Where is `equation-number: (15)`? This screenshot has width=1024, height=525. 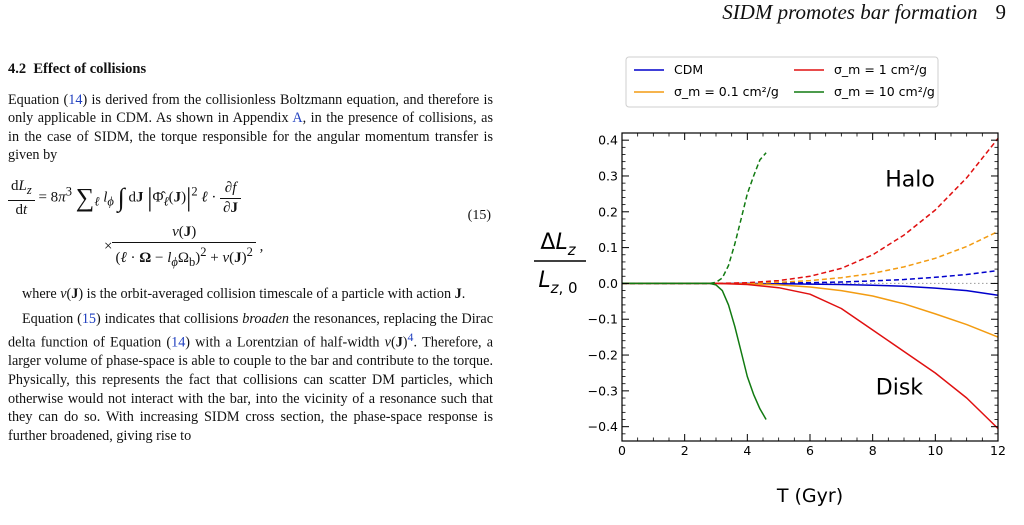
equation-number: (15) is located at coordinates (479, 215).